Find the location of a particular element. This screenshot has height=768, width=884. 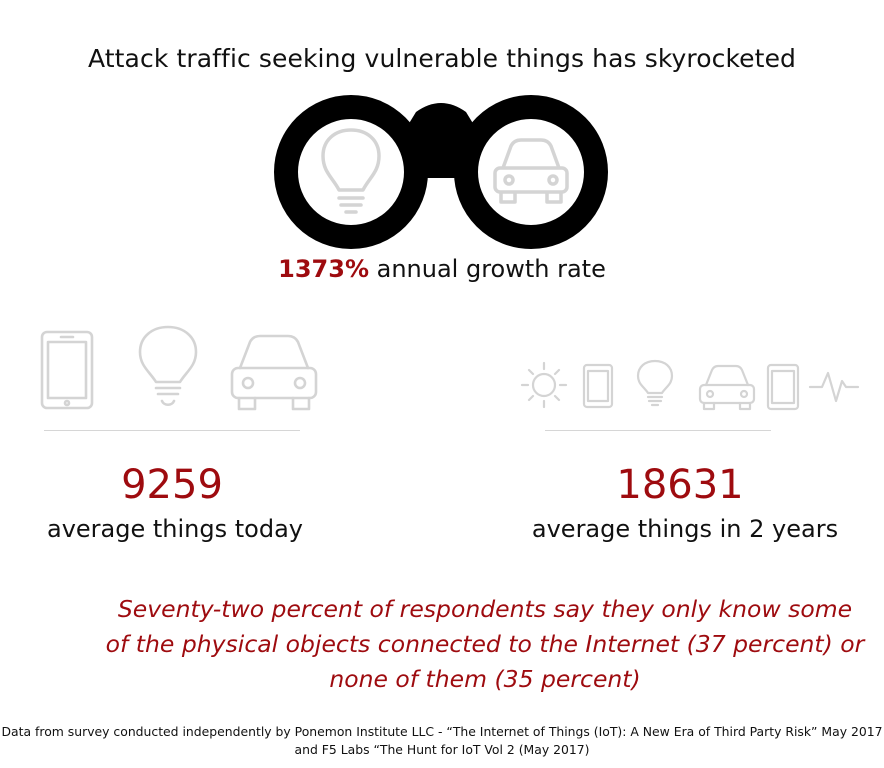

things-future-label: average things in 2 years is located at coordinates (685, 529).